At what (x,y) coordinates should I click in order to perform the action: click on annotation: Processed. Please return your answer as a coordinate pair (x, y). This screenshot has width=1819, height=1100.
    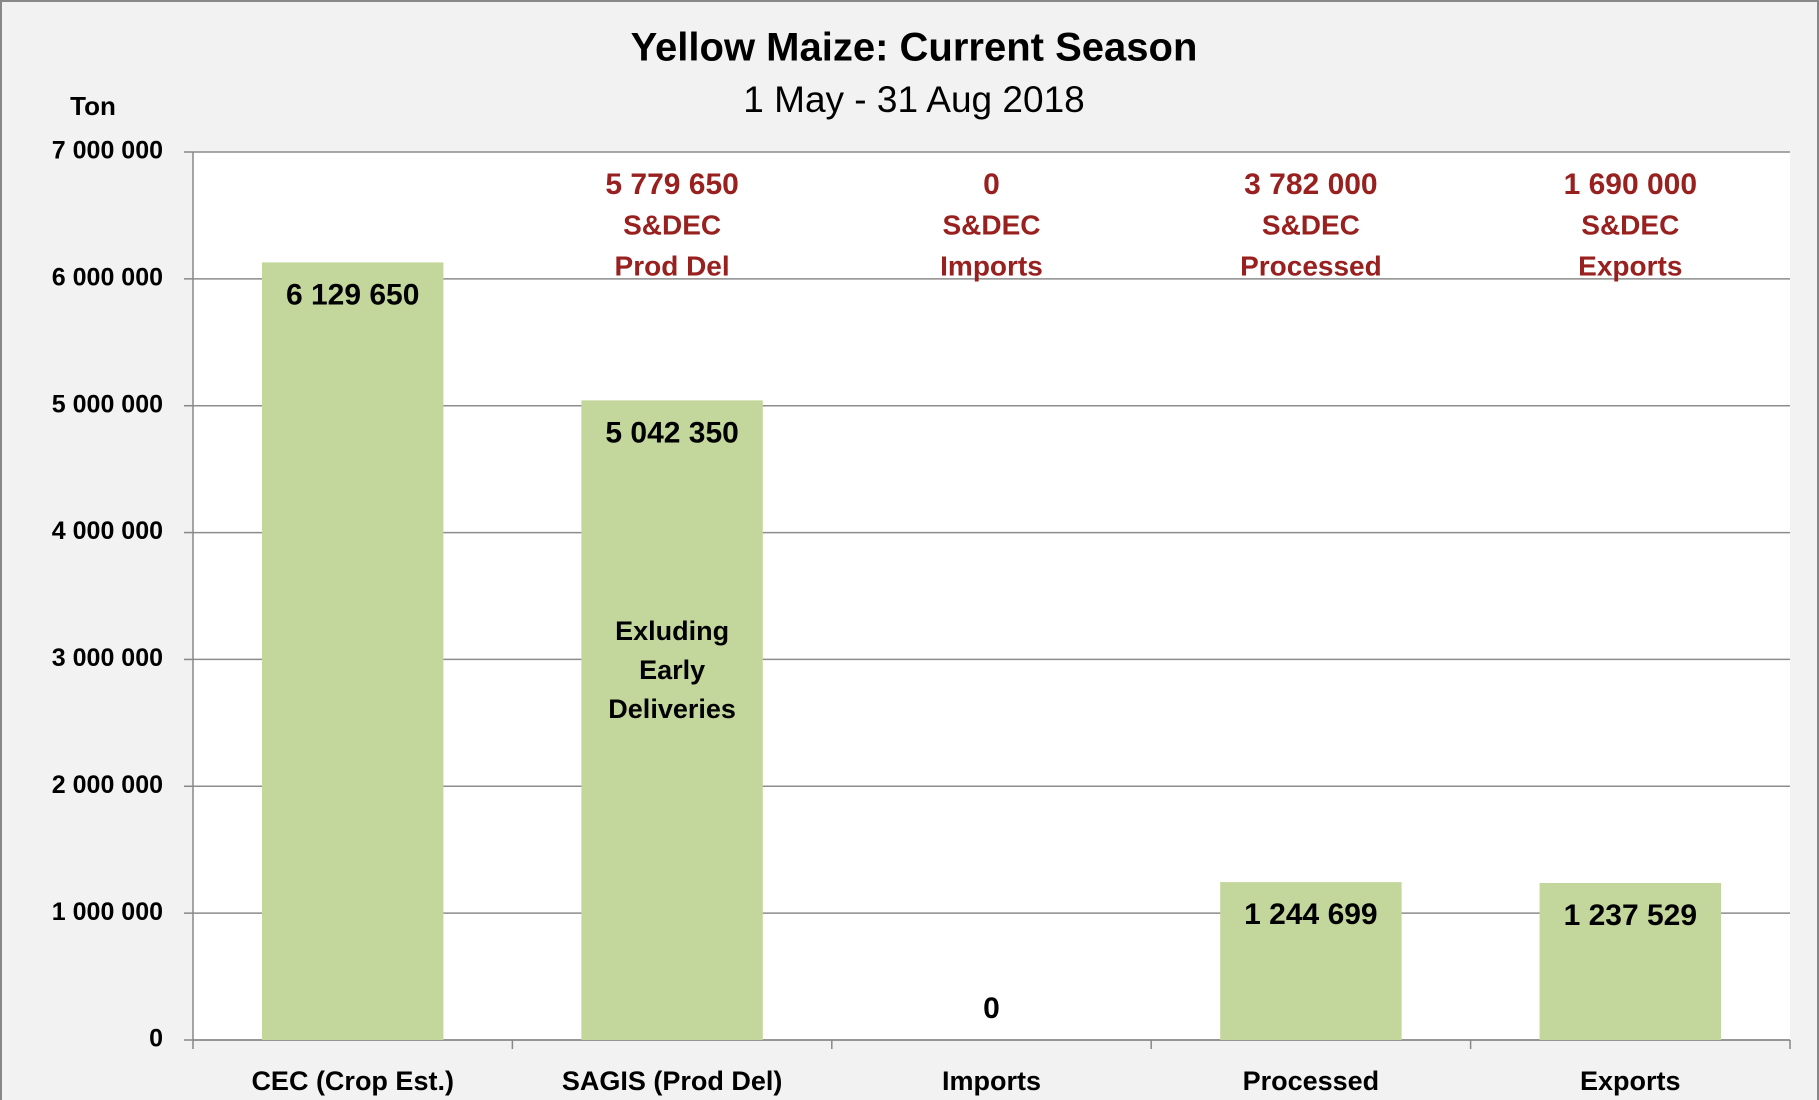
    Looking at the image, I should click on (1311, 265).